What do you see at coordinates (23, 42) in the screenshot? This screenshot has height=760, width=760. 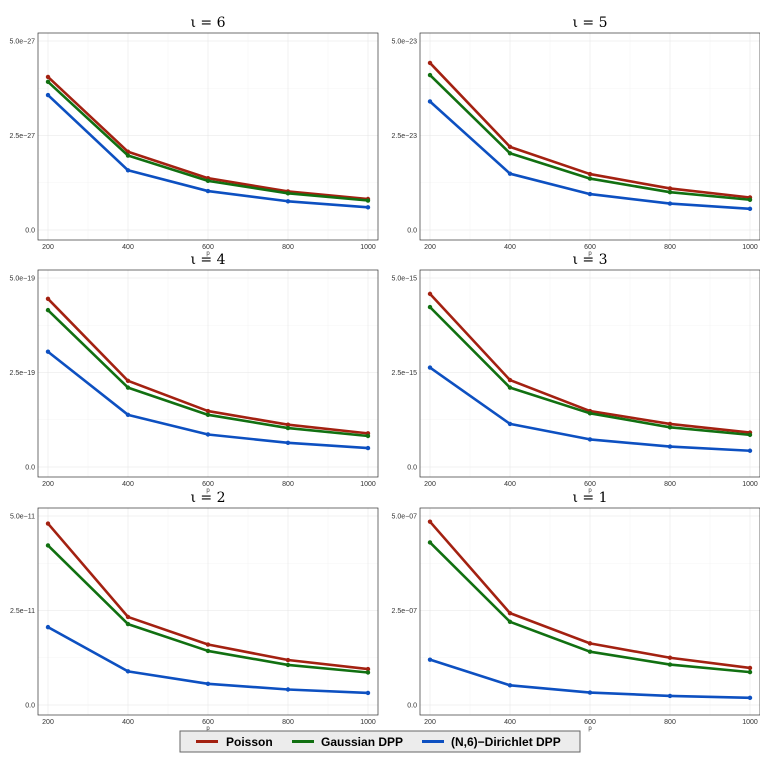 I see `y-tick-label: 5.0e−27` at bounding box center [23, 42].